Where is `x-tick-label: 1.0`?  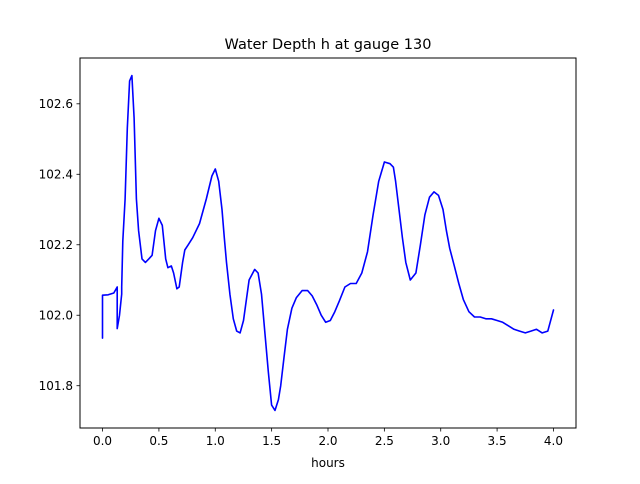 x-tick-label: 1.0 is located at coordinates (215, 441).